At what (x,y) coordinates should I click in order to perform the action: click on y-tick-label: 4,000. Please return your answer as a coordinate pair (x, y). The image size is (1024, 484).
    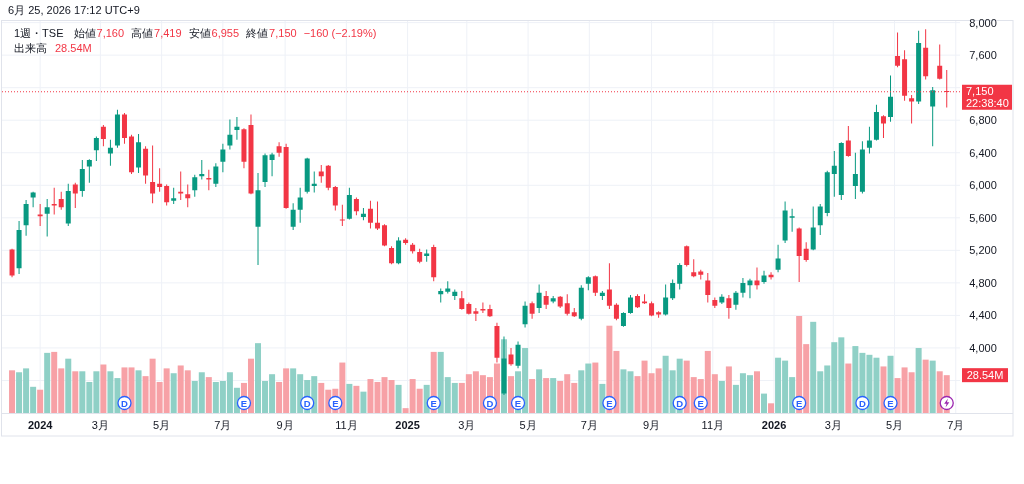
    Looking at the image, I should click on (983, 347).